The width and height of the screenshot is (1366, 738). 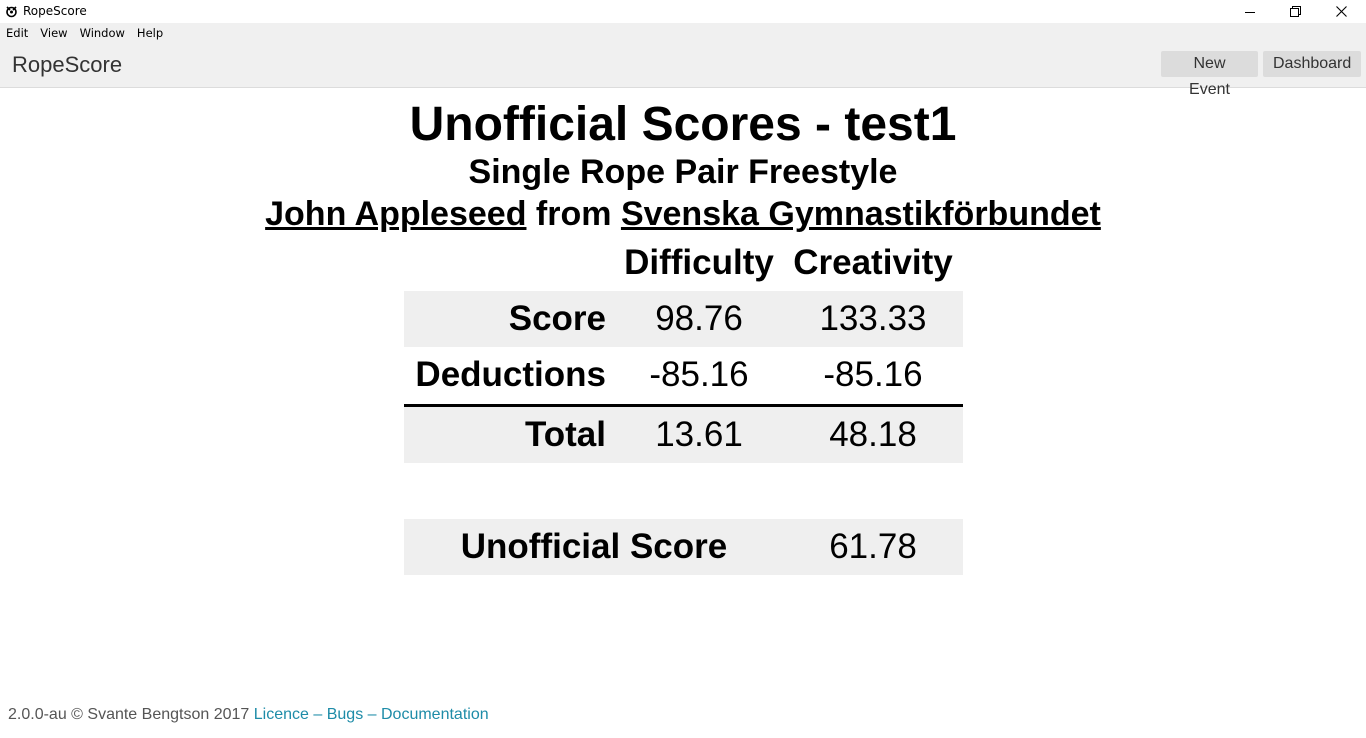 I want to click on unofficial-score-value: 61.78, so click(x=873, y=546).